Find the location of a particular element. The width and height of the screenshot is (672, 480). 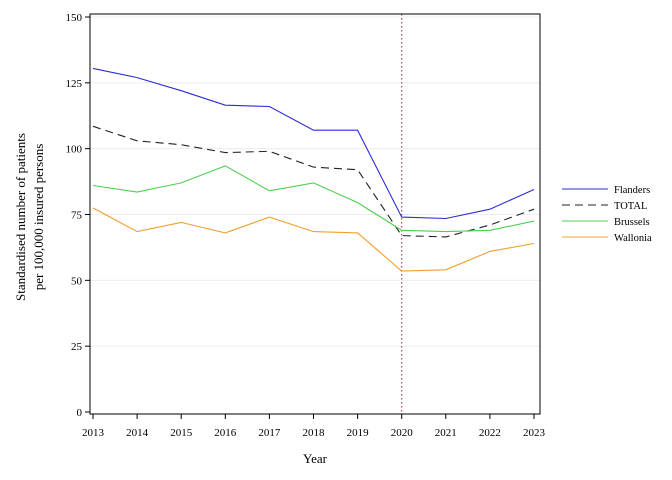

y-tick-label: 50 is located at coordinates (77, 281).